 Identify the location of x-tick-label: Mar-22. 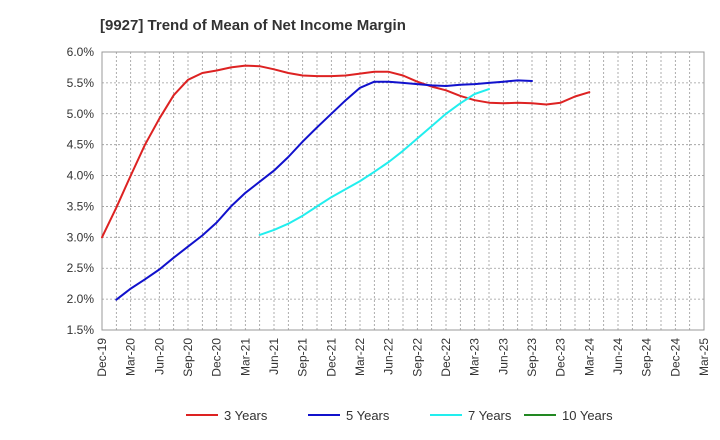
(360, 357).